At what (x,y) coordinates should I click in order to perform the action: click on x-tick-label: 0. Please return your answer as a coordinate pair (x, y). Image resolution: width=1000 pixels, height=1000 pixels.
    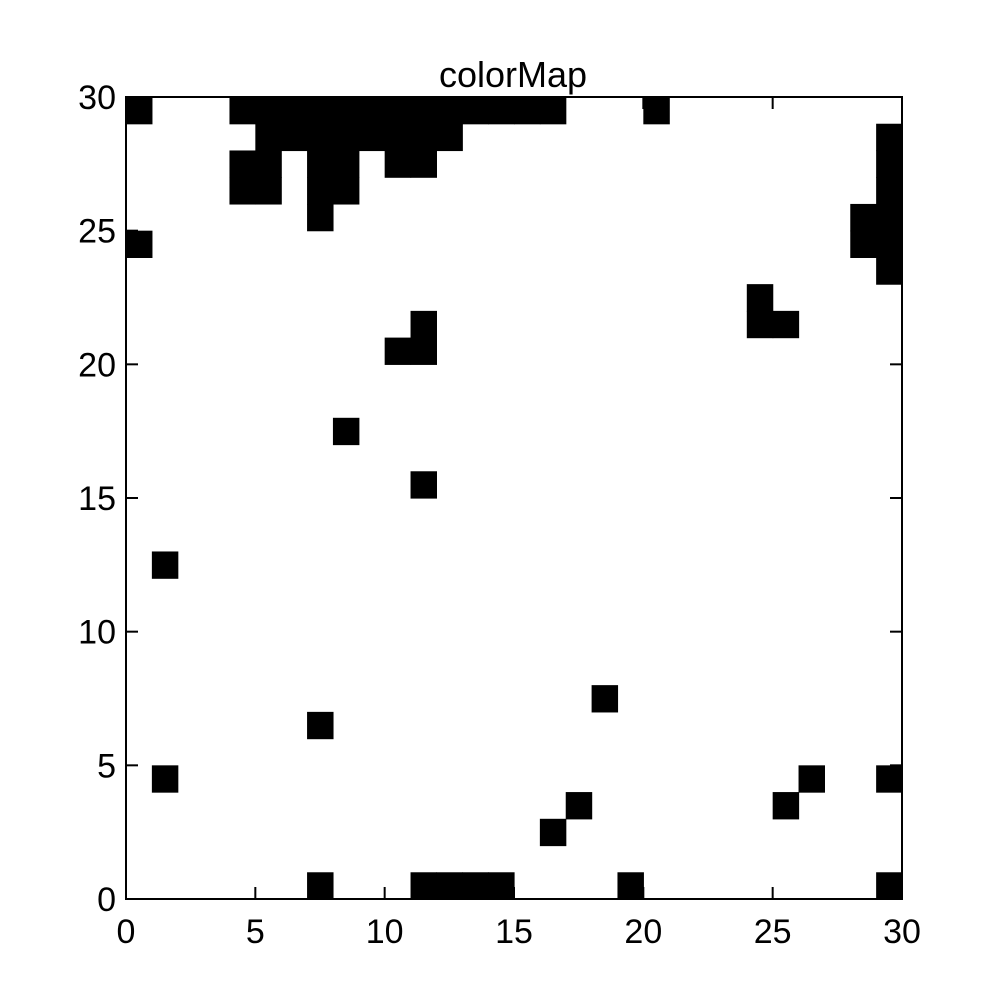
    Looking at the image, I should click on (126, 932).